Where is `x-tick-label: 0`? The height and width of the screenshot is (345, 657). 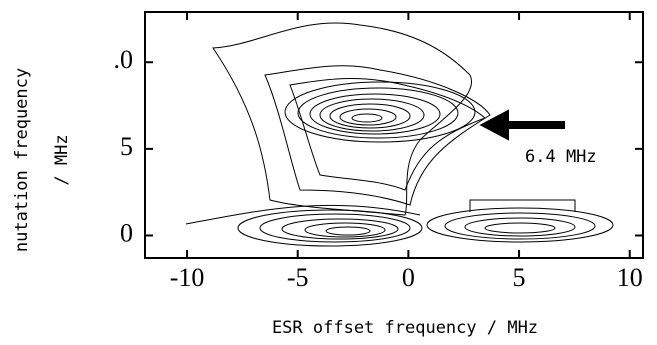 x-tick-label: 0 is located at coordinates (408, 277).